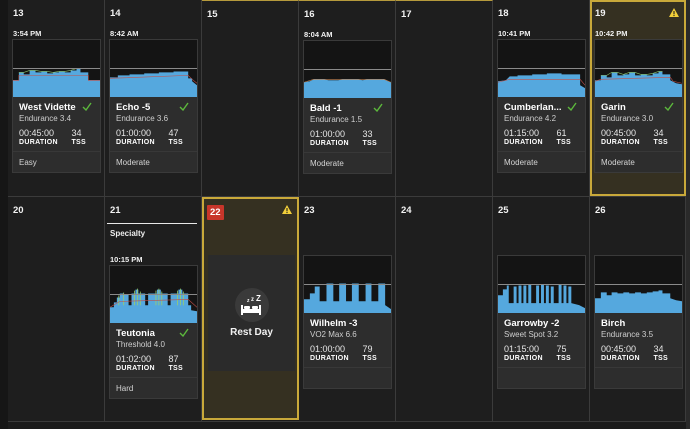 Image resolution: width=690 pixels, height=429 pixels. Describe the element at coordinates (47, 107) in the screenshot. I see `workout-name: West Vidette` at that location.